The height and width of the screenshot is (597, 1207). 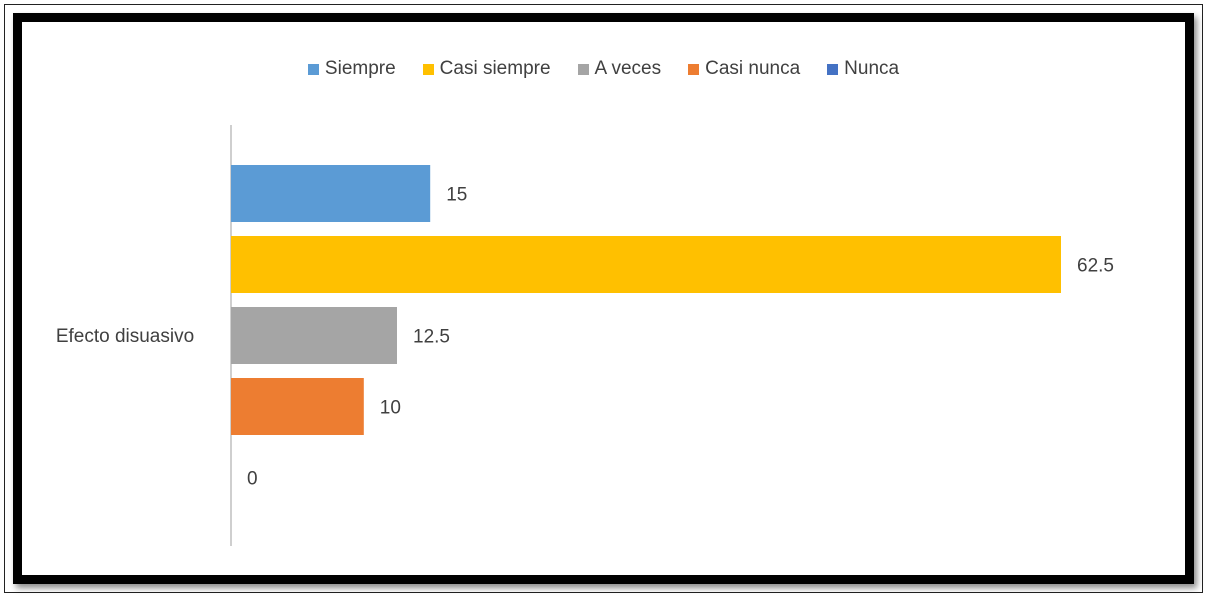 I want to click on data-label-casi-nunca: 10, so click(x=390, y=408).